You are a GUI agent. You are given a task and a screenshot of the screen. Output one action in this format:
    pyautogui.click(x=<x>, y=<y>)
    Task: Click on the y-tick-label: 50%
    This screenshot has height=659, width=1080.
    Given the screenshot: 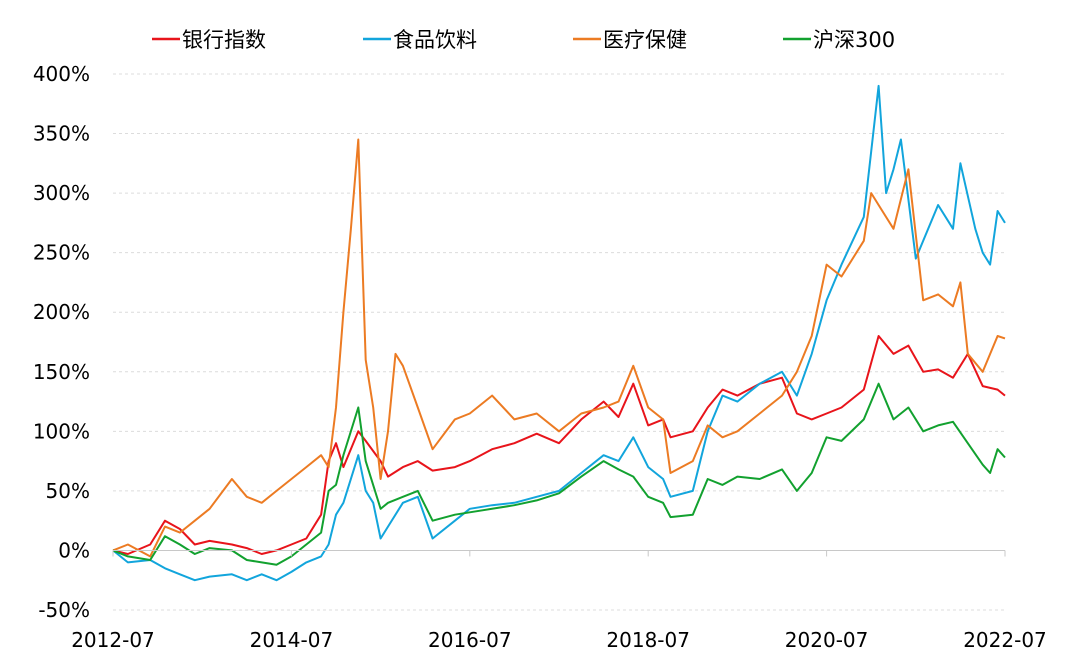 What is the action you would take?
    pyautogui.click(x=68, y=491)
    